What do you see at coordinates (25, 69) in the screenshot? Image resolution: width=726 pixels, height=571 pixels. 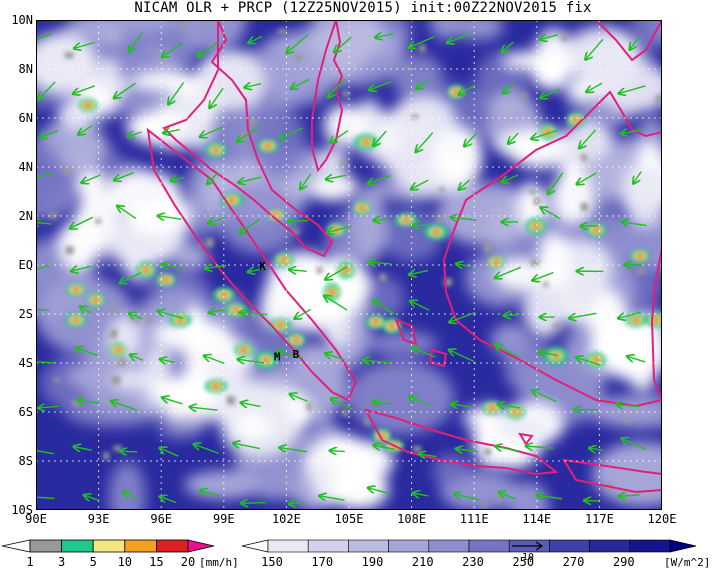 I see `lat-tick-label: 8N` at bounding box center [25, 69].